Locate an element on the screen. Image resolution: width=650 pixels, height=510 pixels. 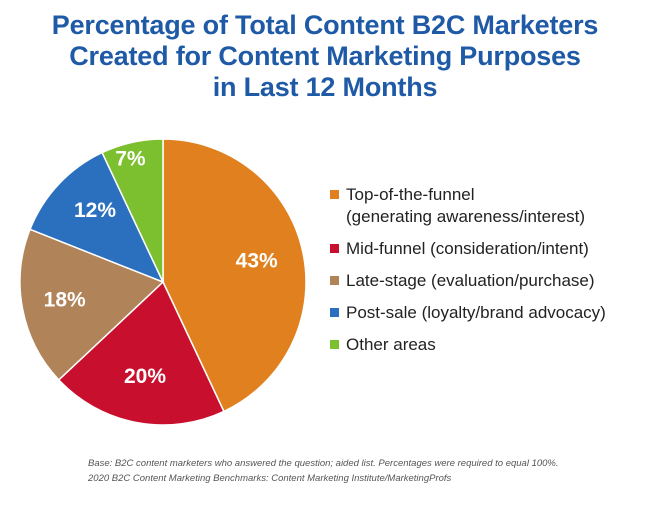
legend-label: Late-stage (evaluation/purchase) is located at coordinates (470, 280).